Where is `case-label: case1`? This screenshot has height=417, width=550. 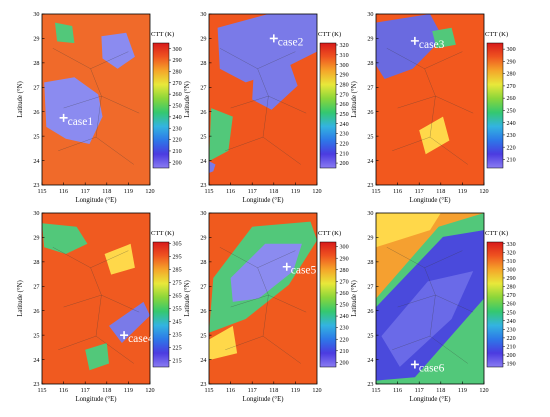 case-label: case1 is located at coordinates (81, 122).